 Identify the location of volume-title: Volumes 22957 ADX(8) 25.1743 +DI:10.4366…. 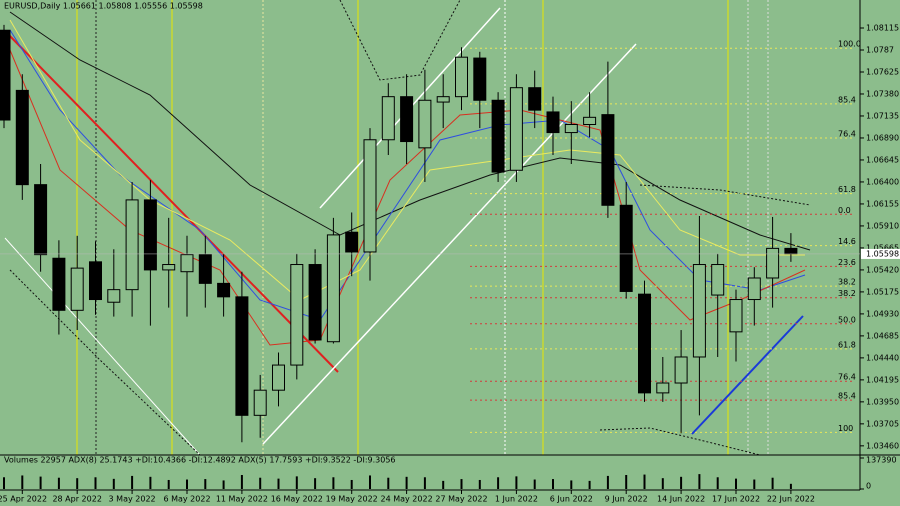
(200, 460).